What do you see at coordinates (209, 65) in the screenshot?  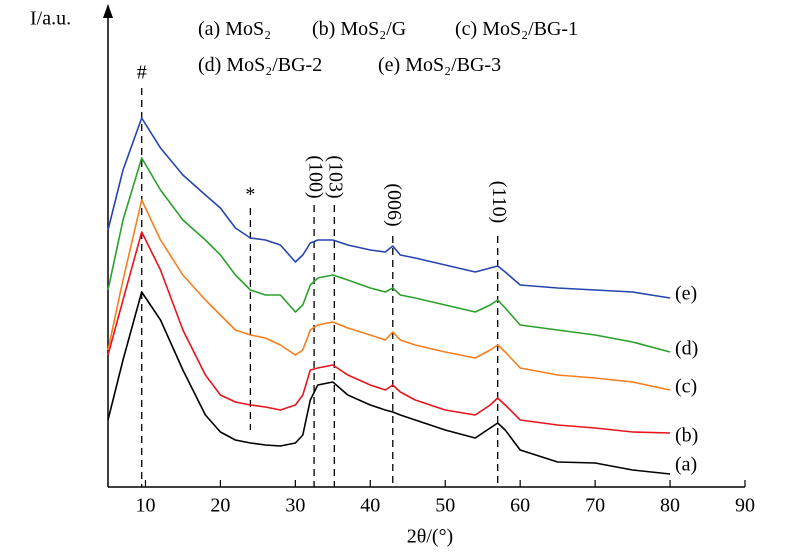 I see `legend-label: (d)` at bounding box center [209, 65].